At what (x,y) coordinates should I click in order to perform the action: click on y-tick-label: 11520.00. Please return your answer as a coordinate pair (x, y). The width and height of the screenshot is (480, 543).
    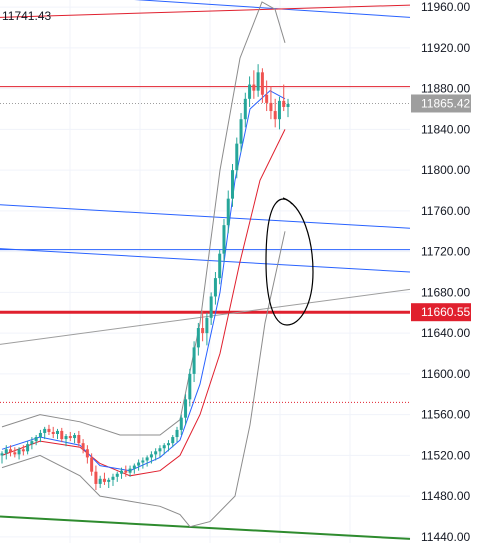
    Looking at the image, I should click on (445, 455).